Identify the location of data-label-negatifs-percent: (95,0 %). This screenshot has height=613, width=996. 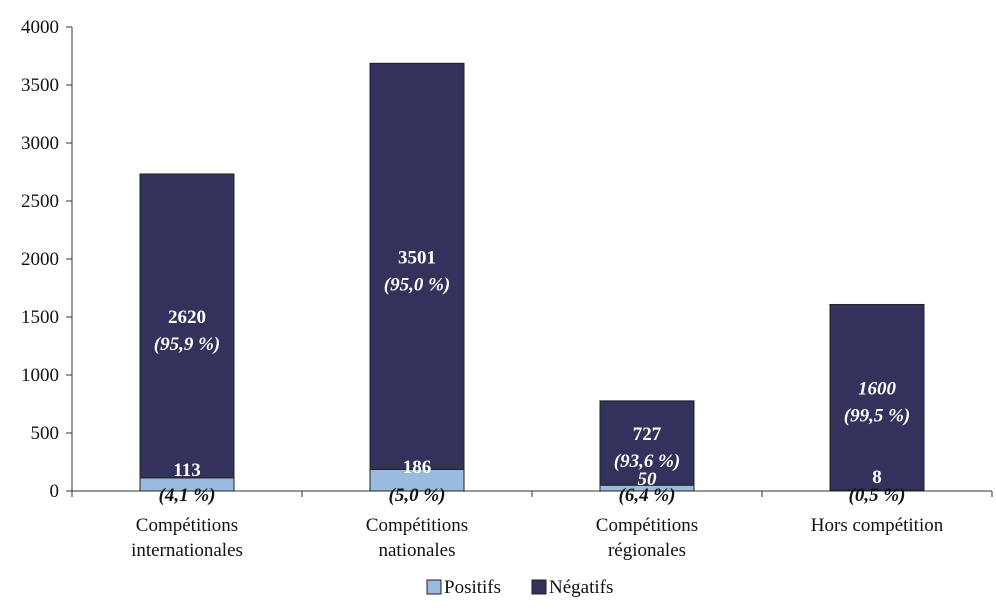
(417, 284).